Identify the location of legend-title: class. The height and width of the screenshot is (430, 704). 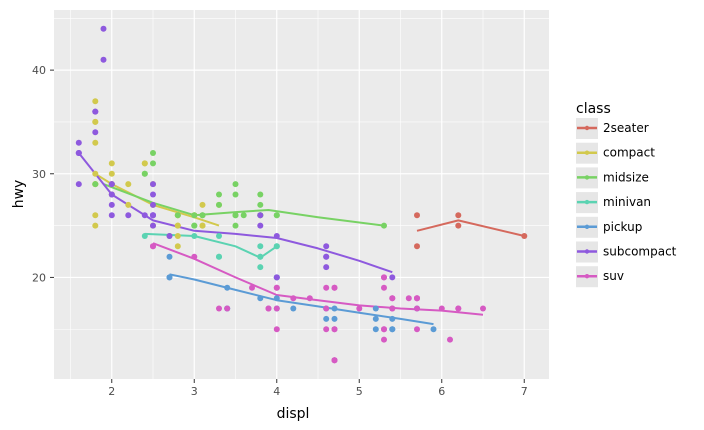
(593, 109).